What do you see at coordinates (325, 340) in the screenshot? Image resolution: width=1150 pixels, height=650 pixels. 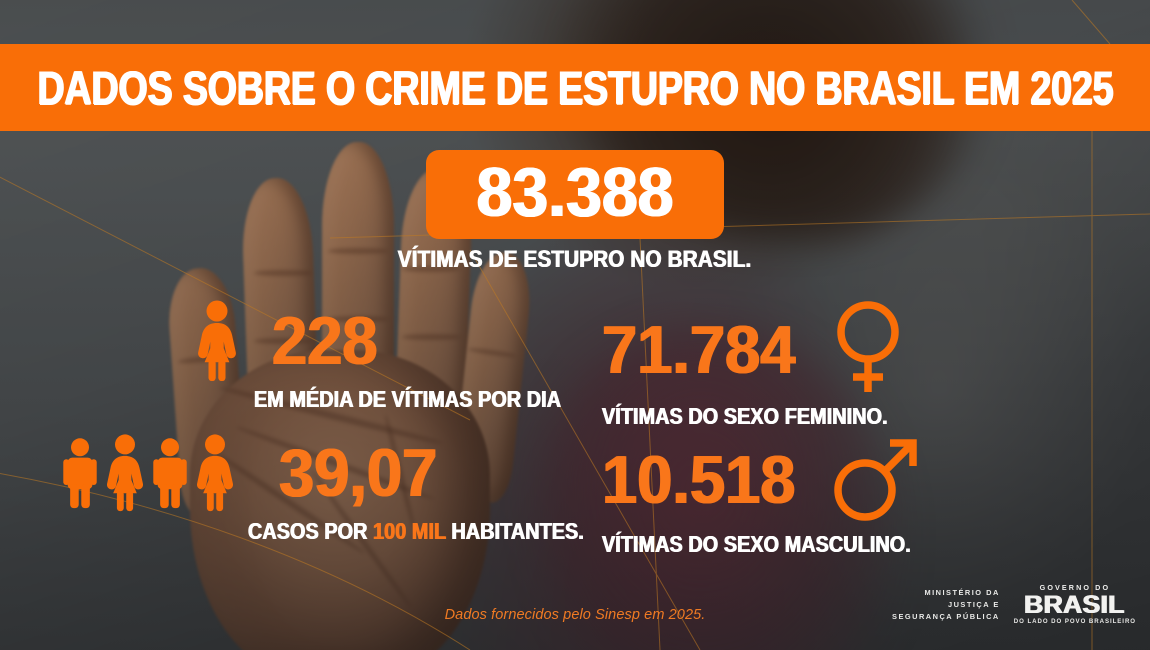 I see `stat-number-per-day: 228` at bounding box center [325, 340].